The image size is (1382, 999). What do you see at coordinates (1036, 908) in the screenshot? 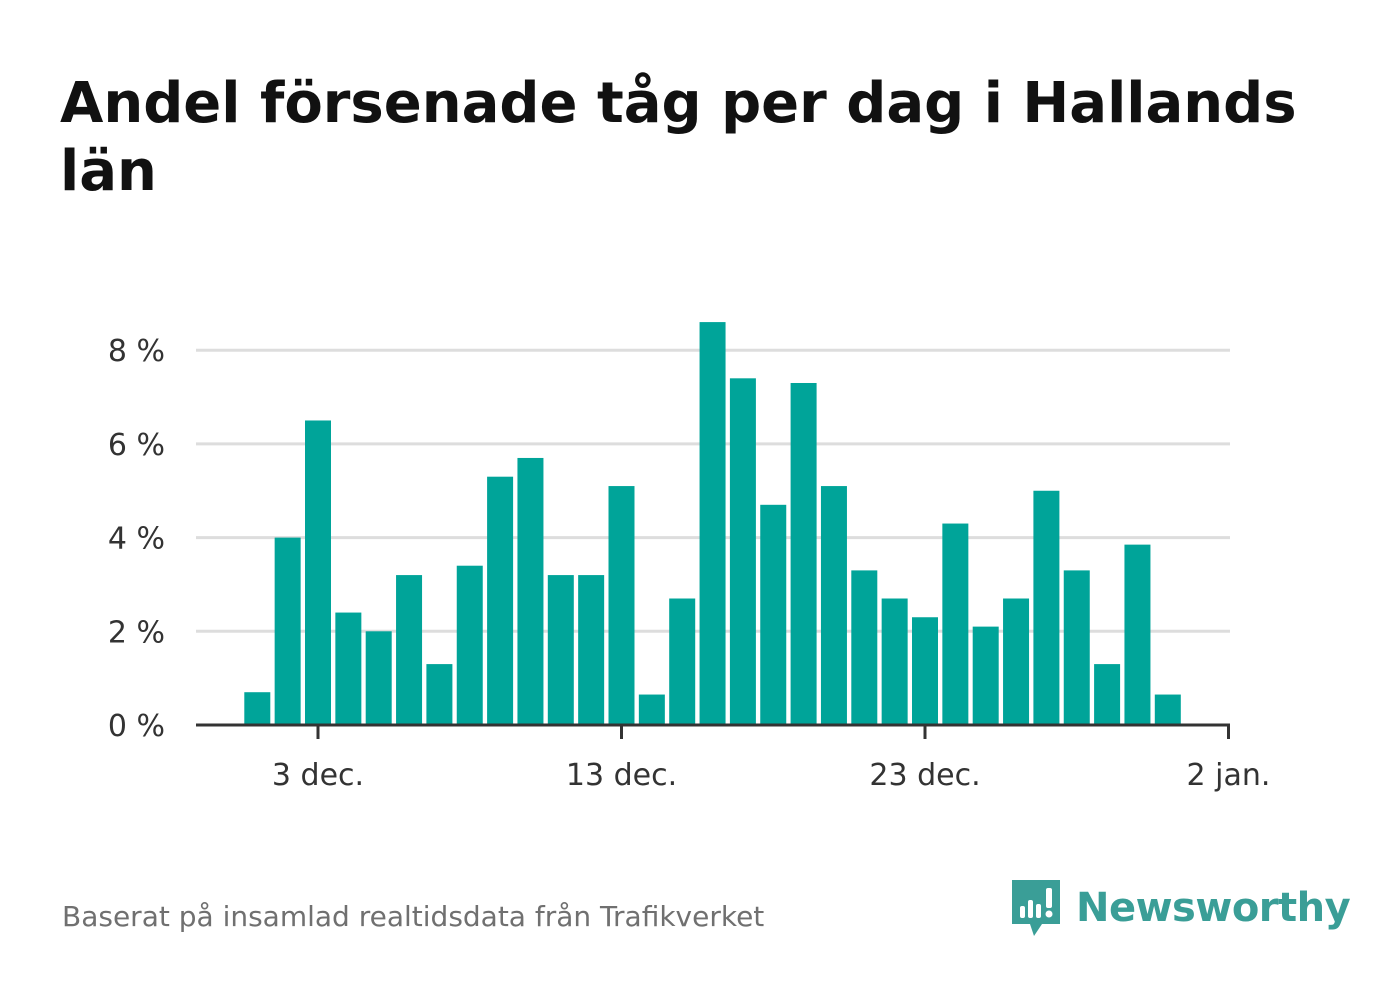
I see `newsworthy-logo-icon` at bounding box center [1036, 908].